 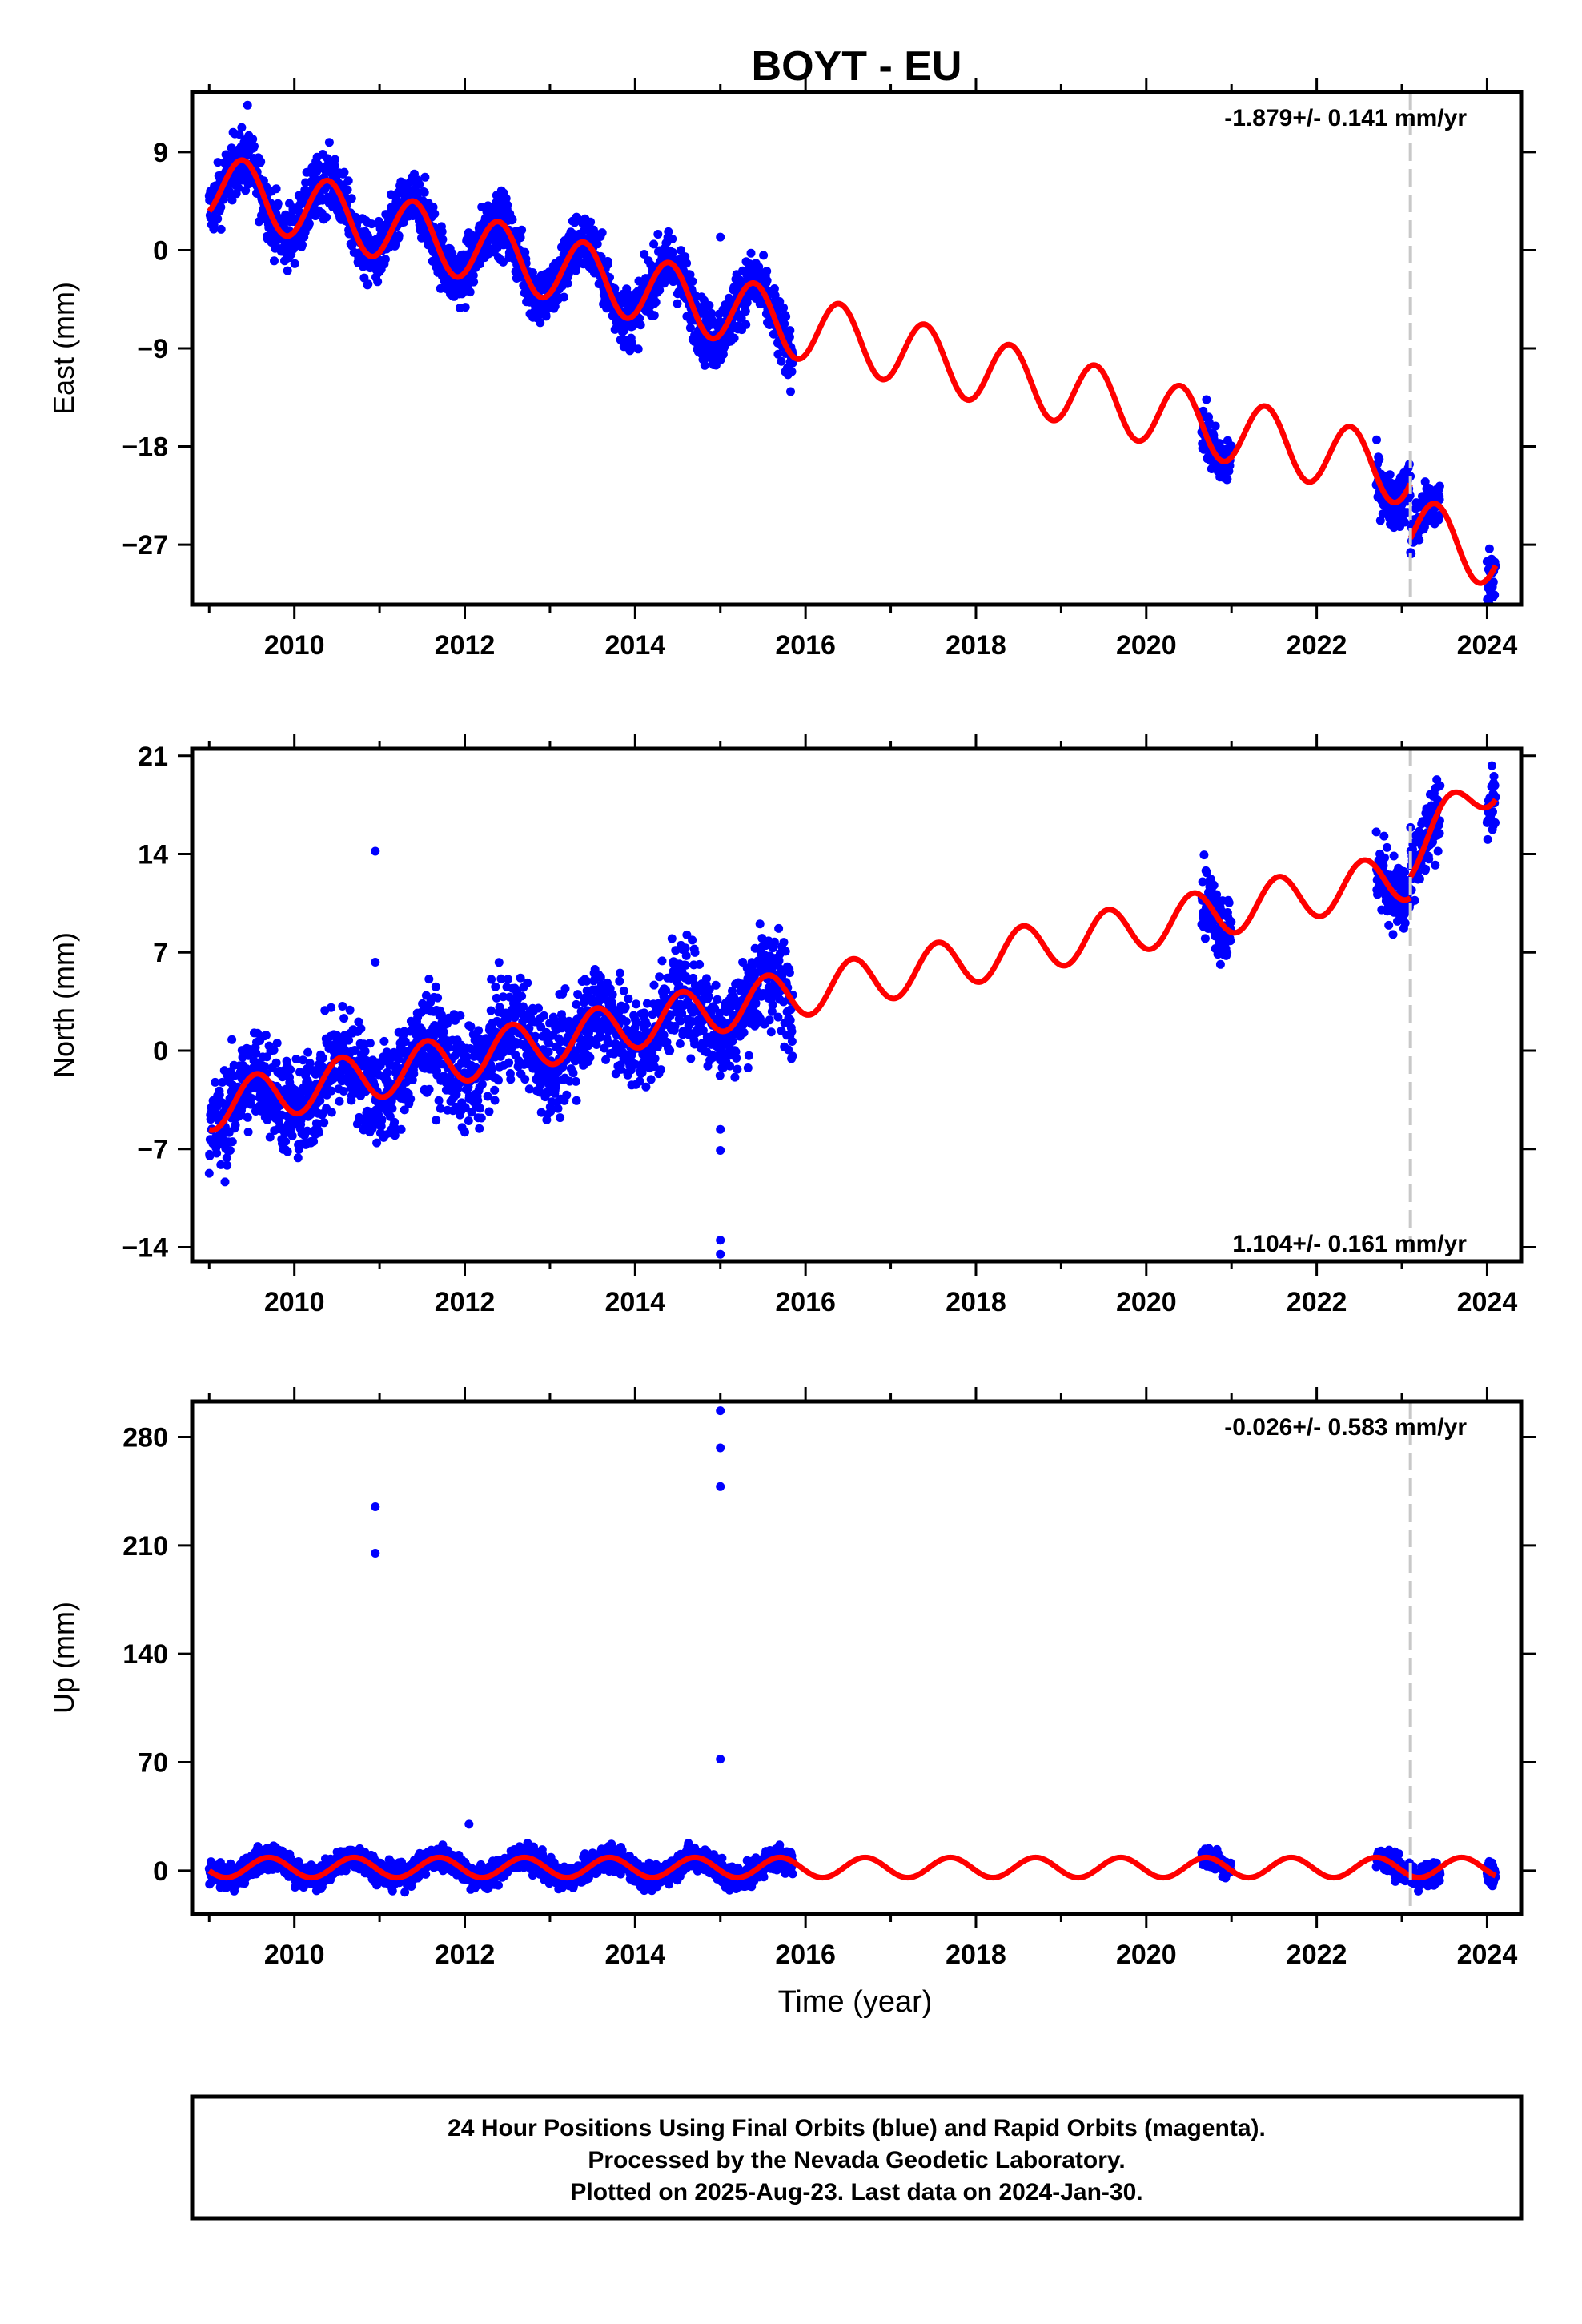 What do you see at coordinates (295, 1302) in the screenshot?
I see `x-tick-label: 2010` at bounding box center [295, 1302].